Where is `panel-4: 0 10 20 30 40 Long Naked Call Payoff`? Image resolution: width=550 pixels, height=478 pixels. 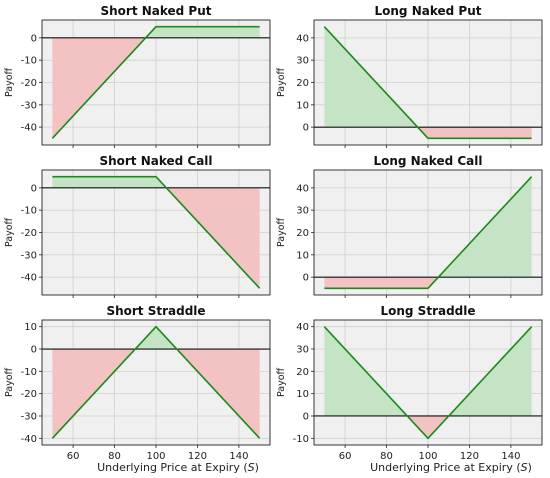 panel-4: 0 10 20 30 40 Long Naked Call Payoff is located at coordinates (409, 226).